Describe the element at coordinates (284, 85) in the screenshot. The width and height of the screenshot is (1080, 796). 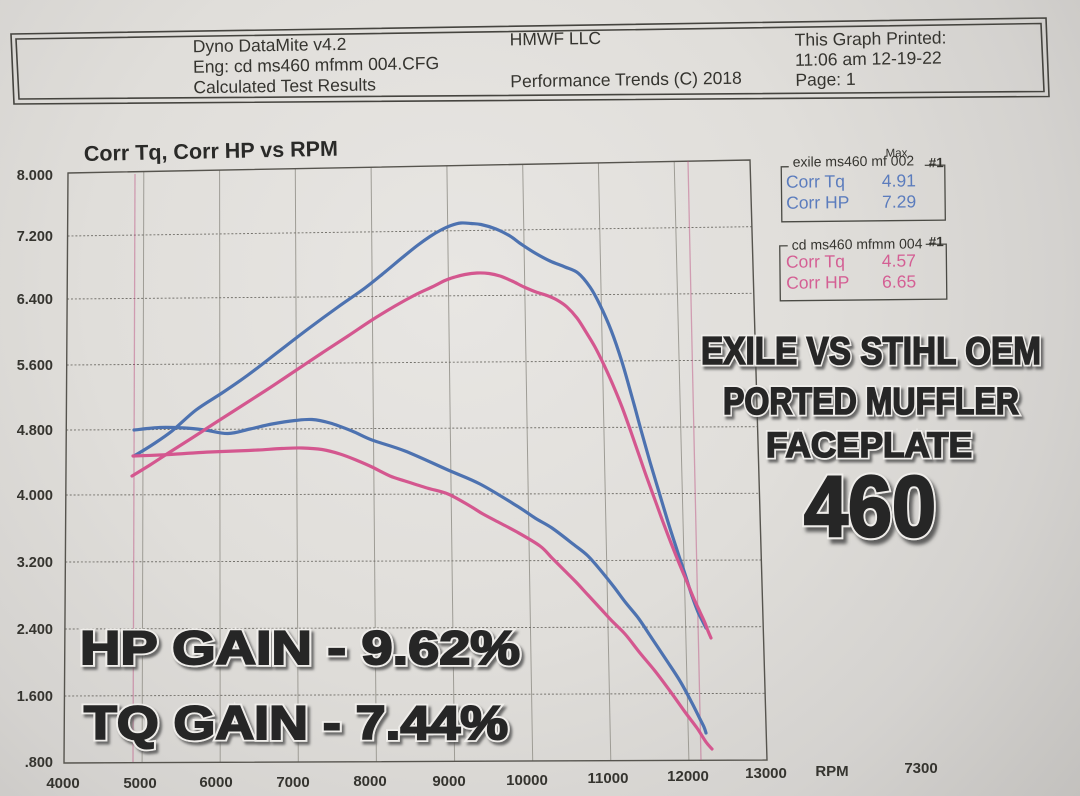
I see `svg-text: Calculated Test Results` at that location.